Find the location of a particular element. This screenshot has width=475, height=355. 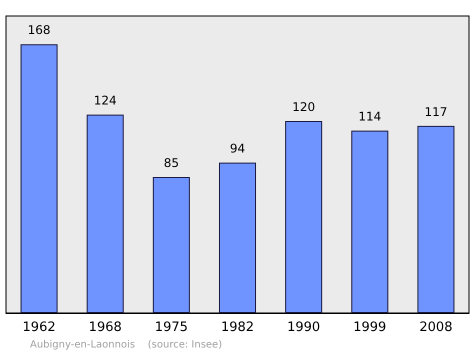

x-tick-label: 1990 is located at coordinates (303, 327).